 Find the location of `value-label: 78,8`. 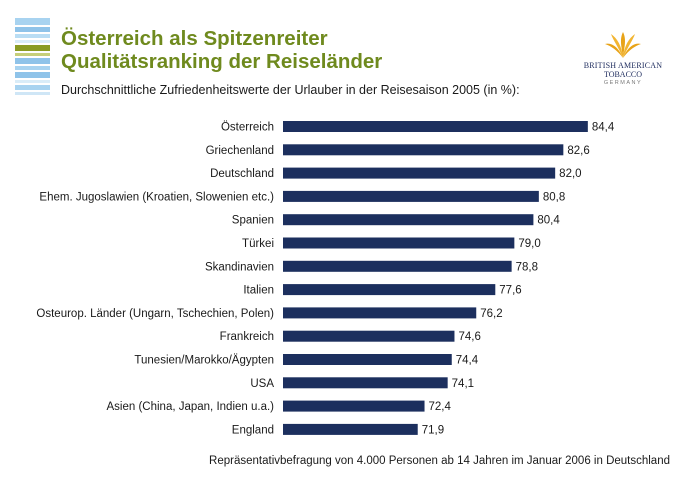

value-label: 78,8 is located at coordinates (527, 267).